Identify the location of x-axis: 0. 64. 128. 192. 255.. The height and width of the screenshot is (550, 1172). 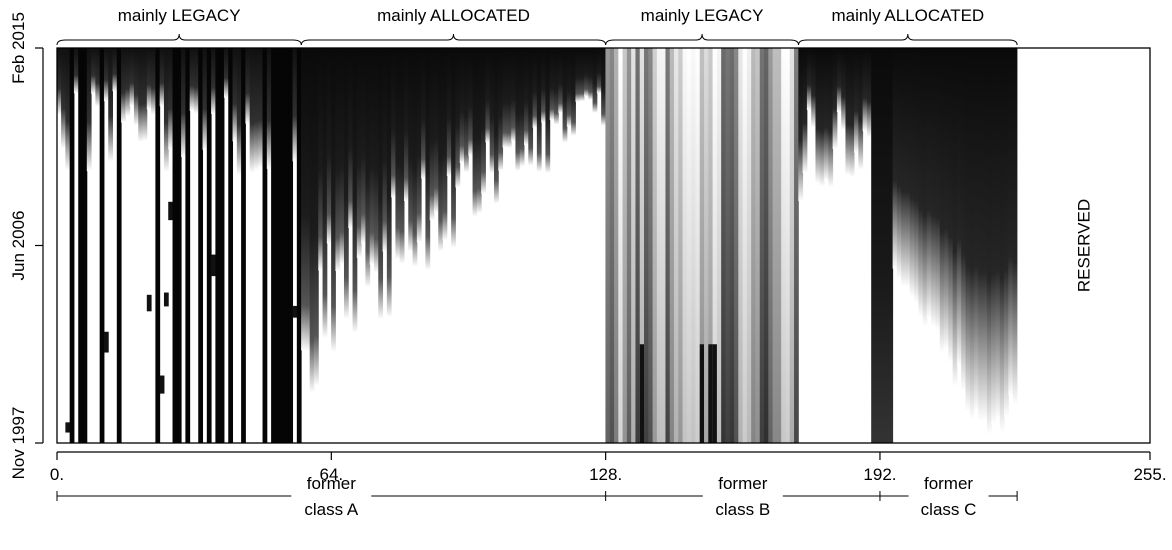
(608, 467).